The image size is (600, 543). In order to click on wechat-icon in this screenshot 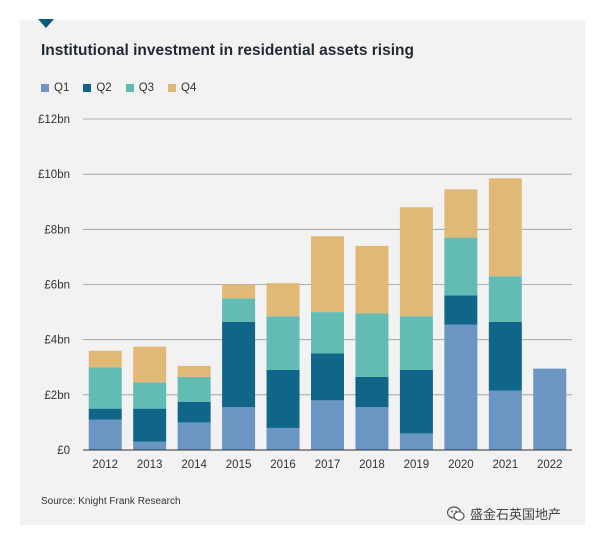, I will do `click(456, 513)`.